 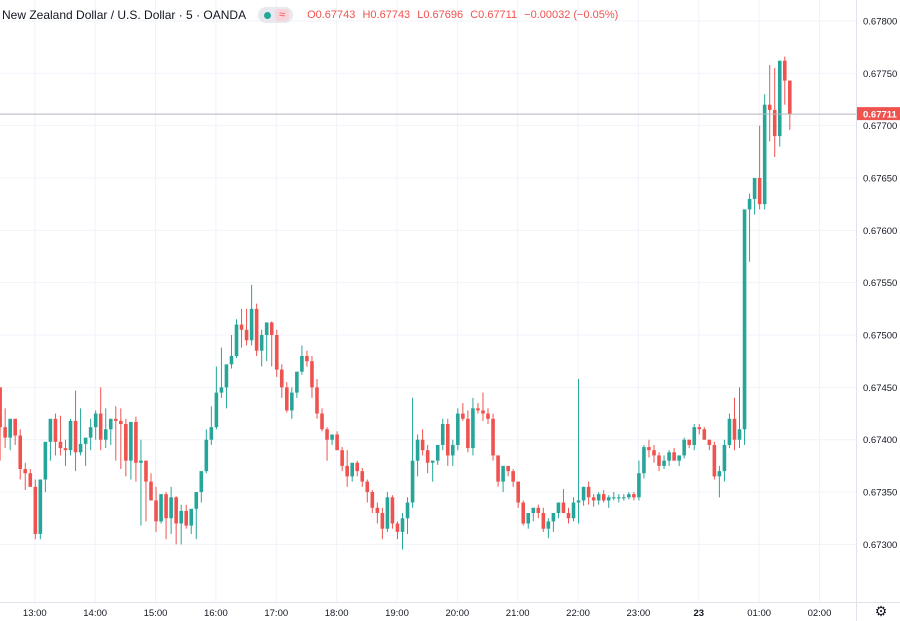 What do you see at coordinates (331, 15) in the screenshot?
I see `ohlc-open: O0.67743` at bounding box center [331, 15].